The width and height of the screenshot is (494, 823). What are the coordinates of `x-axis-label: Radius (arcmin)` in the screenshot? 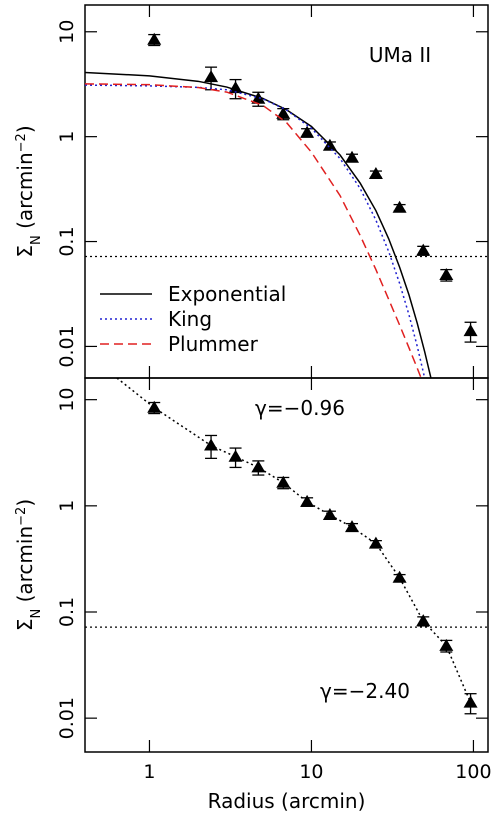 It's located at (287, 801).